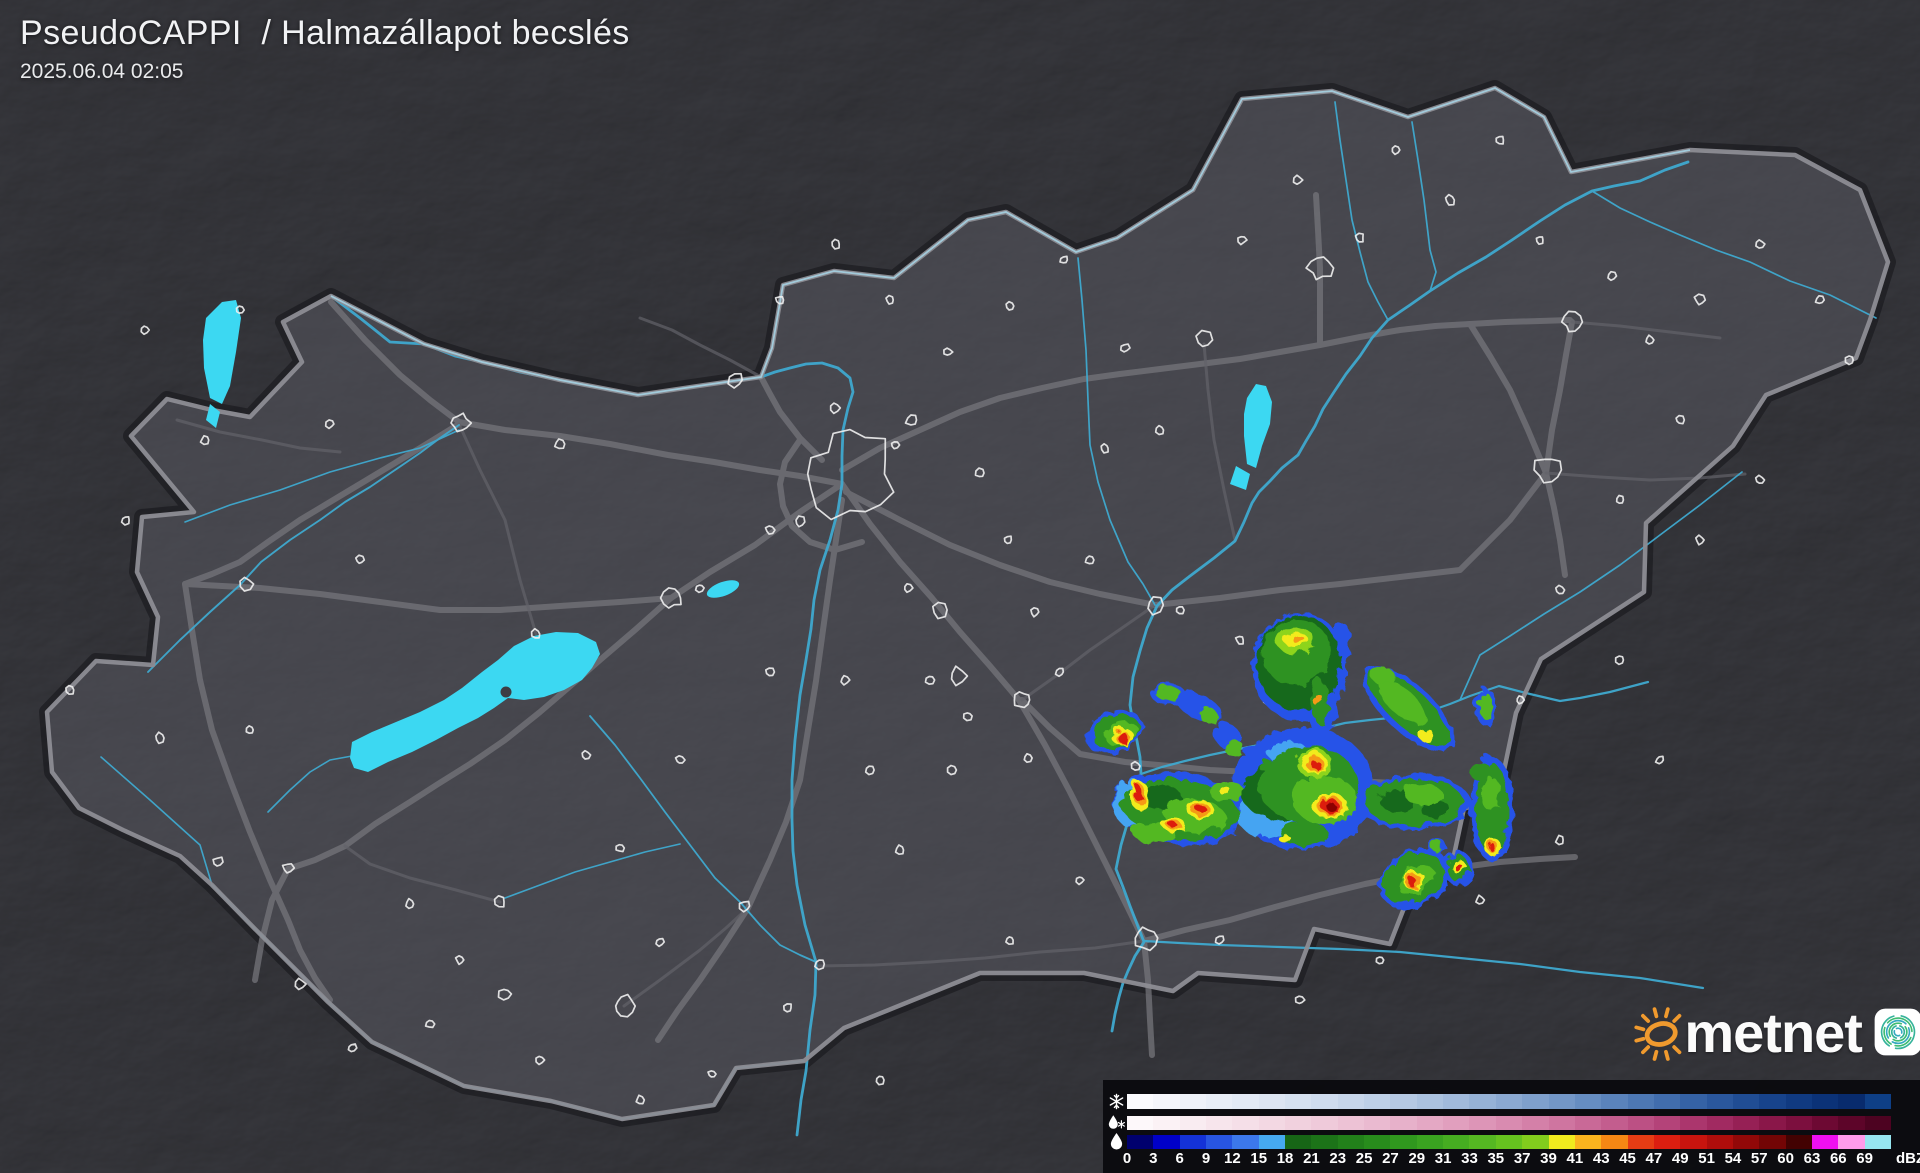 The width and height of the screenshot is (1920, 1173). I want to click on tihany-peninsula, so click(506, 692).